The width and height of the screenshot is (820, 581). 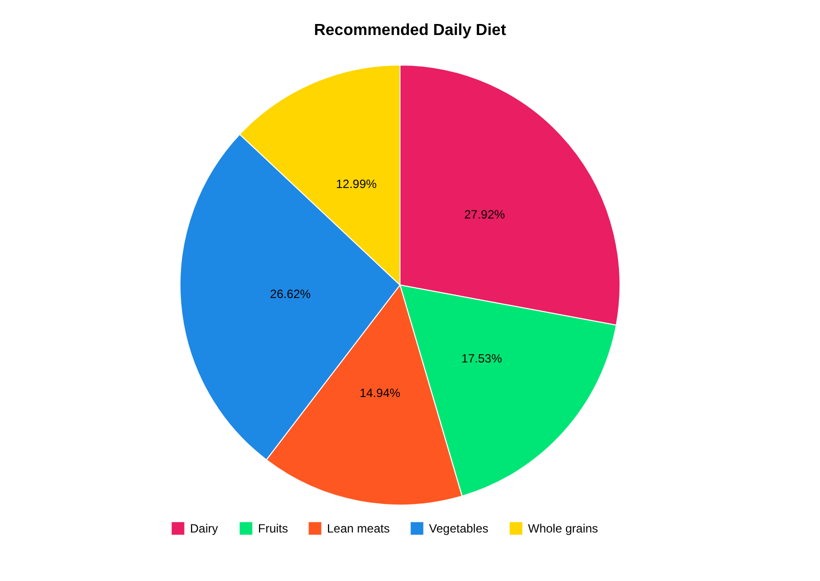 What do you see at coordinates (204, 528) in the screenshot?
I see `legend-label: Dairy` at bounding box center [204, 528].